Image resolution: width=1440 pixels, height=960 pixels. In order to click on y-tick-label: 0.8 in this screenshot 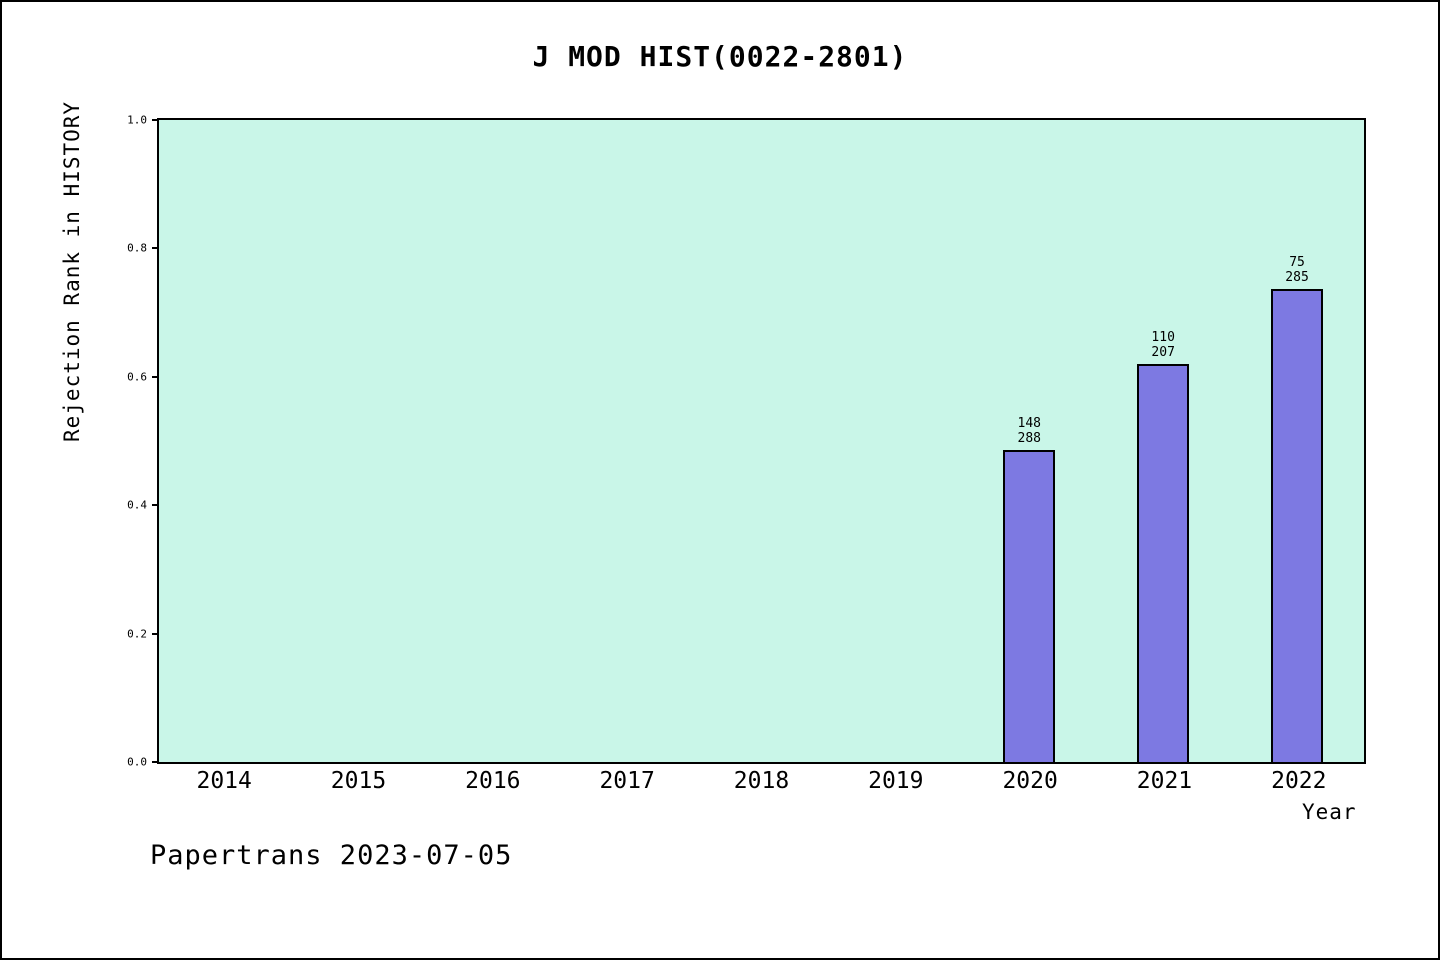, I will do `click(137, 248)`.